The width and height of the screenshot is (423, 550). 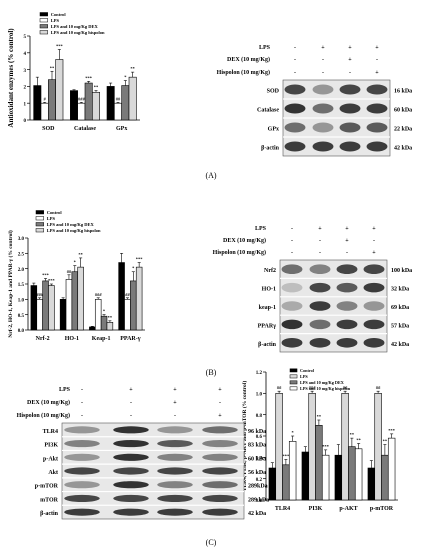 What do you see at coordinates (104, 311) in the screenshot?
I see `significance-label: *` at bounding box center [104, 311].